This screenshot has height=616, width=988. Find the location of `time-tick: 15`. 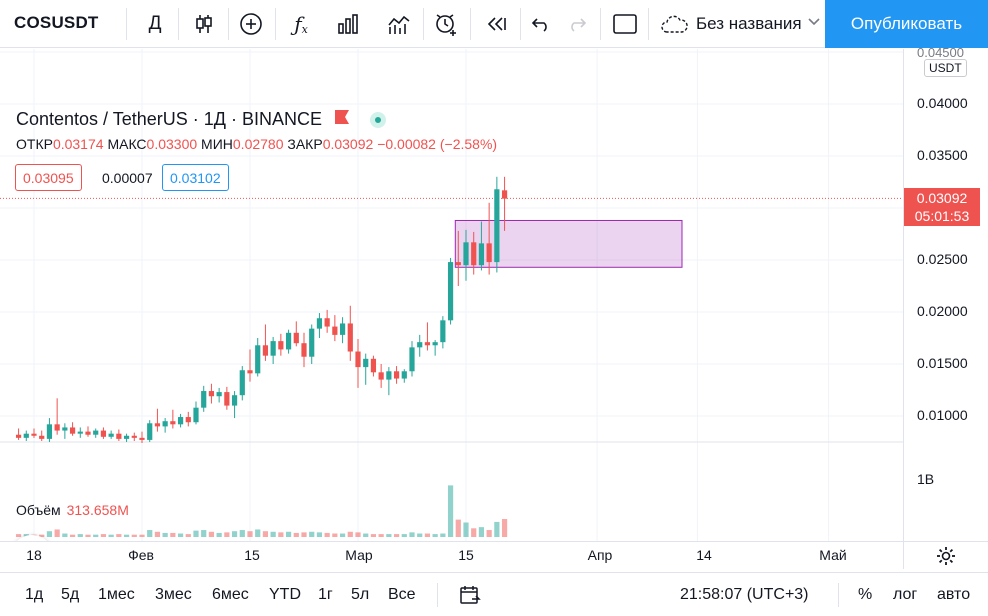

time-tick: 15 is located at coordinates (252, 555).